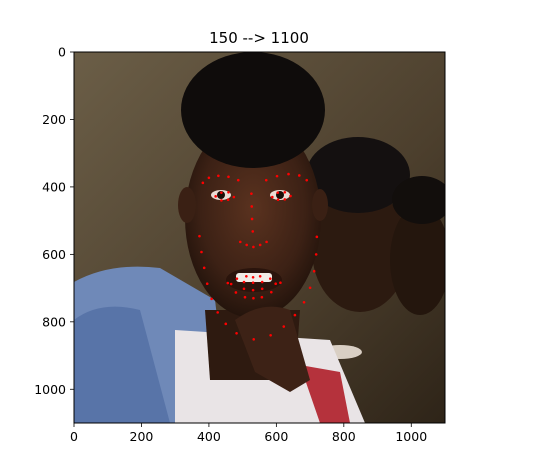 The image size is (533, 463). What do you see at coordinates (411, 436) in the screenshot?
I see `x-tick-label: 1000` at bounding box center [411, 436].